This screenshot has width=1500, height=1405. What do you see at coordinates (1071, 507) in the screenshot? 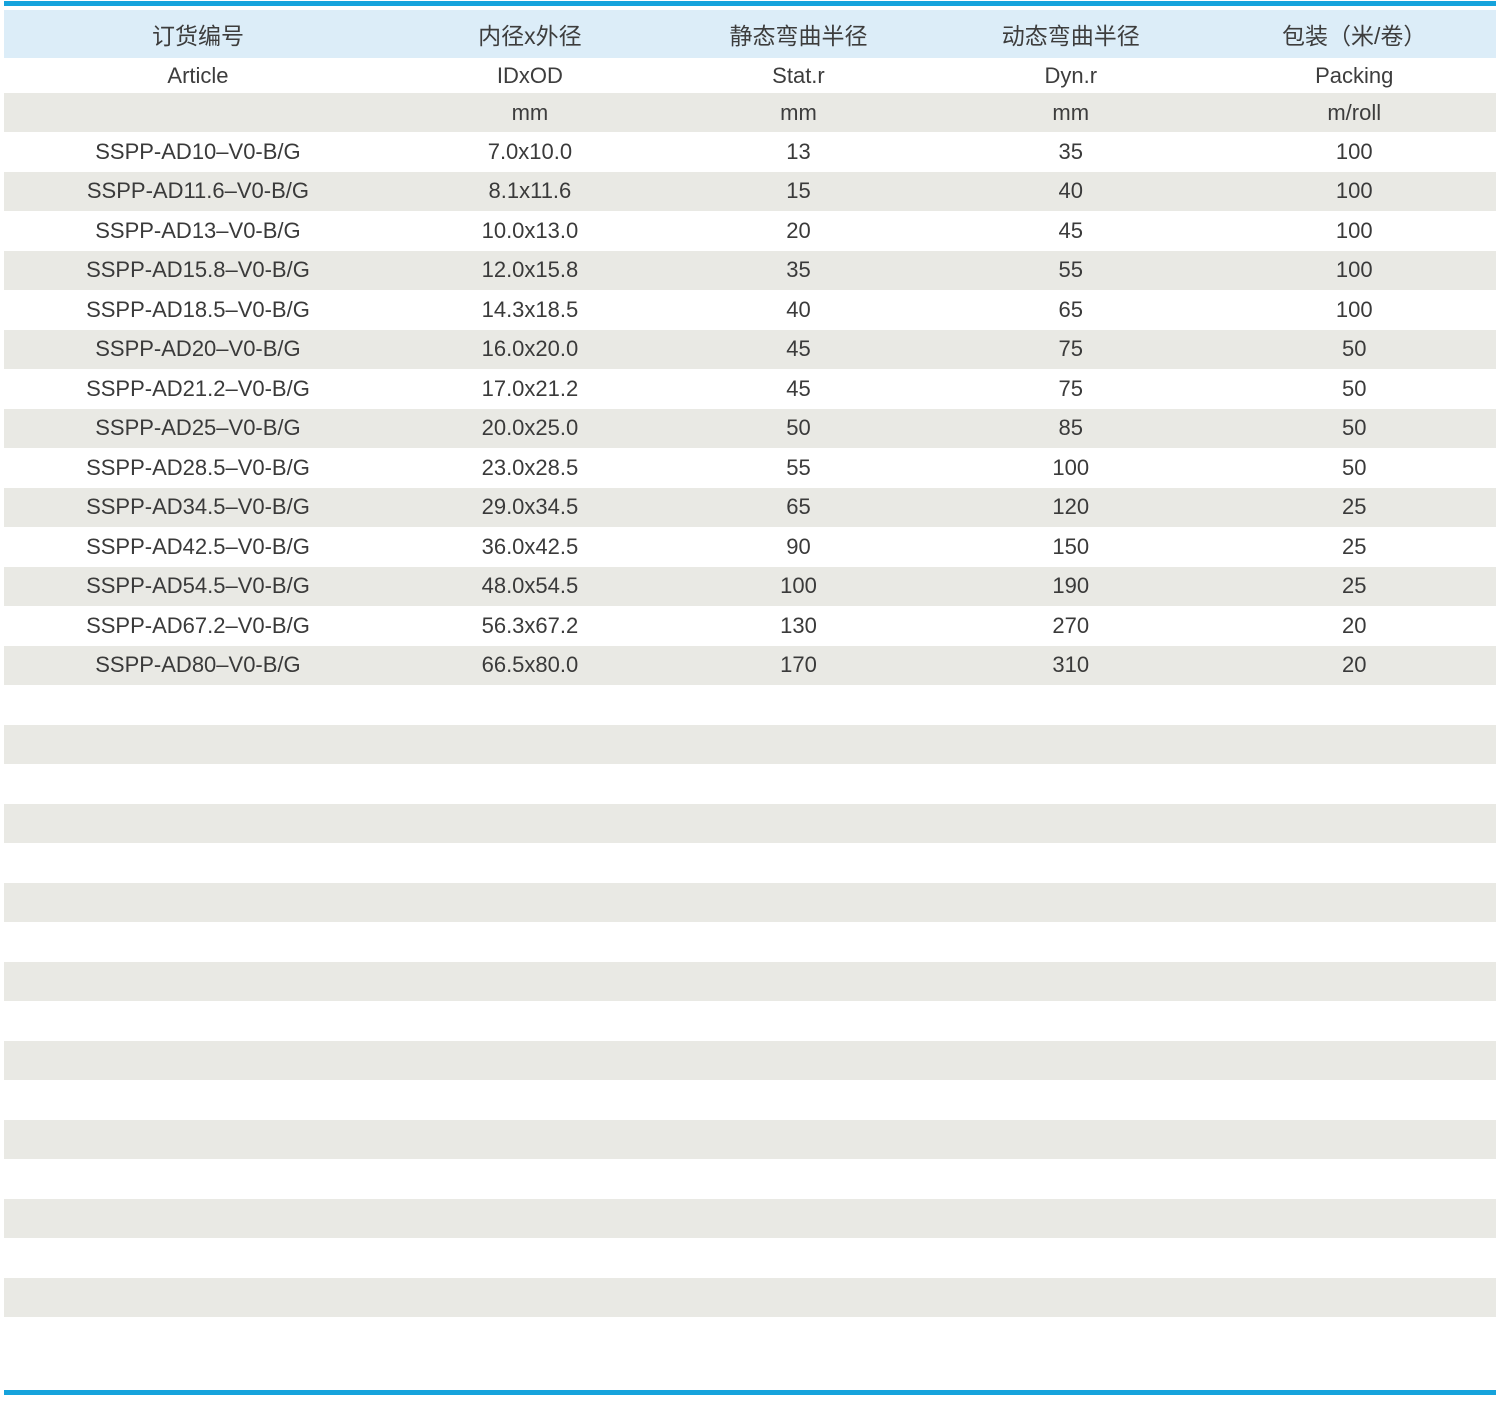
I see `dyn-r-cell: 120` at bounding box center [1071, 507].